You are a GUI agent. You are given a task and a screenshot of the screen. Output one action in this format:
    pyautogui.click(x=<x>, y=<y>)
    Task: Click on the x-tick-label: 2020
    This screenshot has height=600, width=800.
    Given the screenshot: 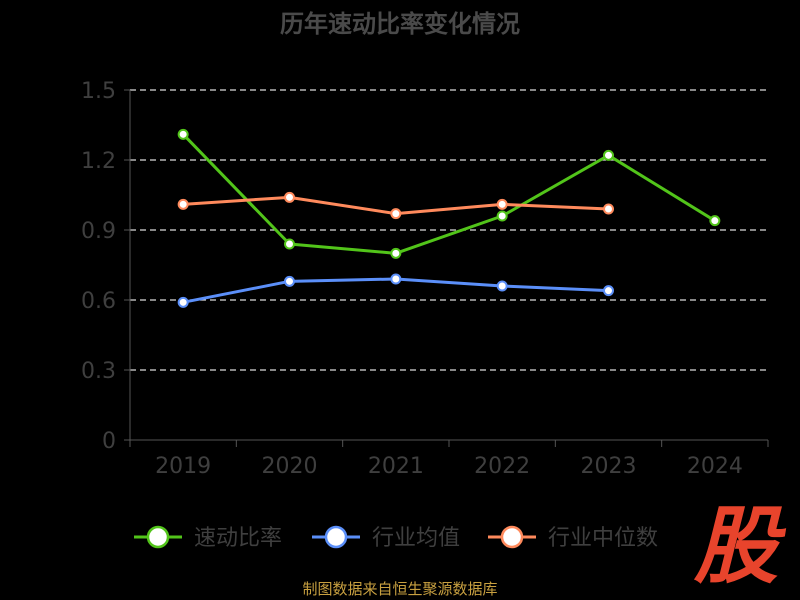 What is the action you would take?
    pyautogui.click(x=290, y=466)
    